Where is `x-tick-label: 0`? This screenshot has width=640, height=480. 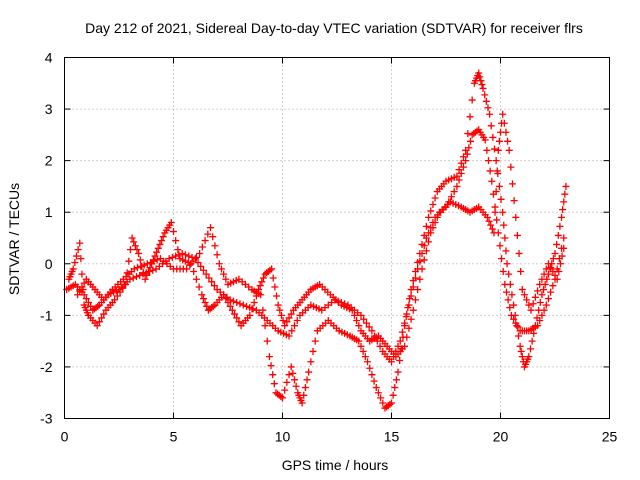
x-tick-label: 0 is located at coordinates (65, 437).